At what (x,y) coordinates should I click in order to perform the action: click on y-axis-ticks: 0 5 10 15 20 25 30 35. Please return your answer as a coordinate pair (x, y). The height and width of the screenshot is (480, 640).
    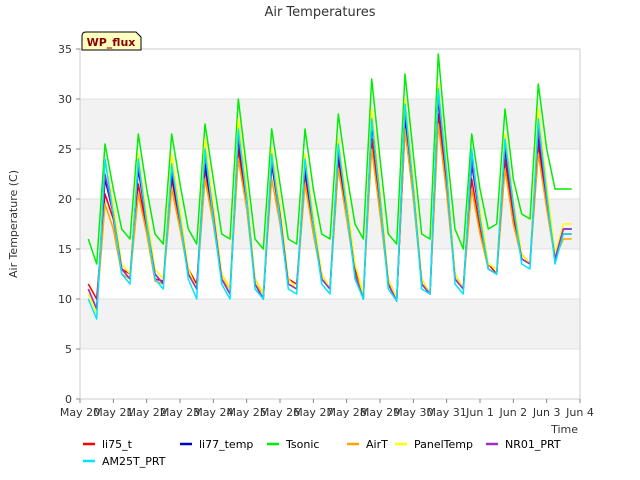
    Looking at the image, I should click on (69, 224).